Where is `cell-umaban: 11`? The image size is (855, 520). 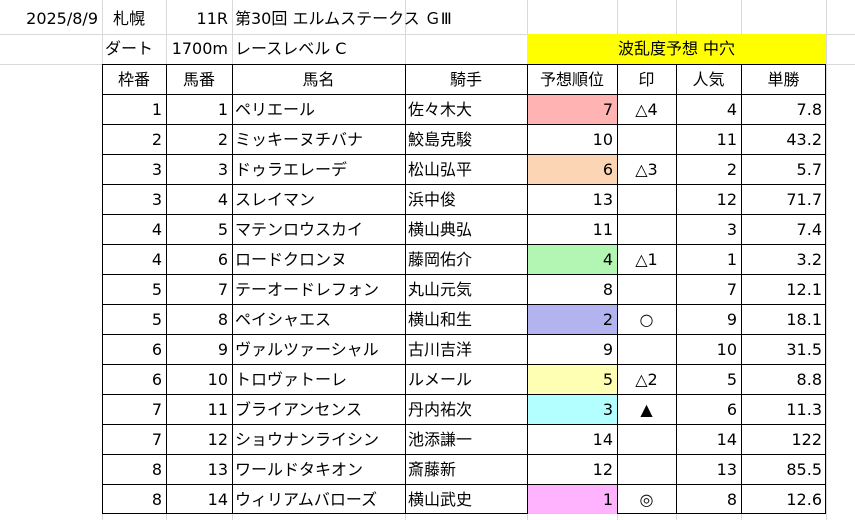
cell-umaban: 11 is located at coordinates (217, 409).